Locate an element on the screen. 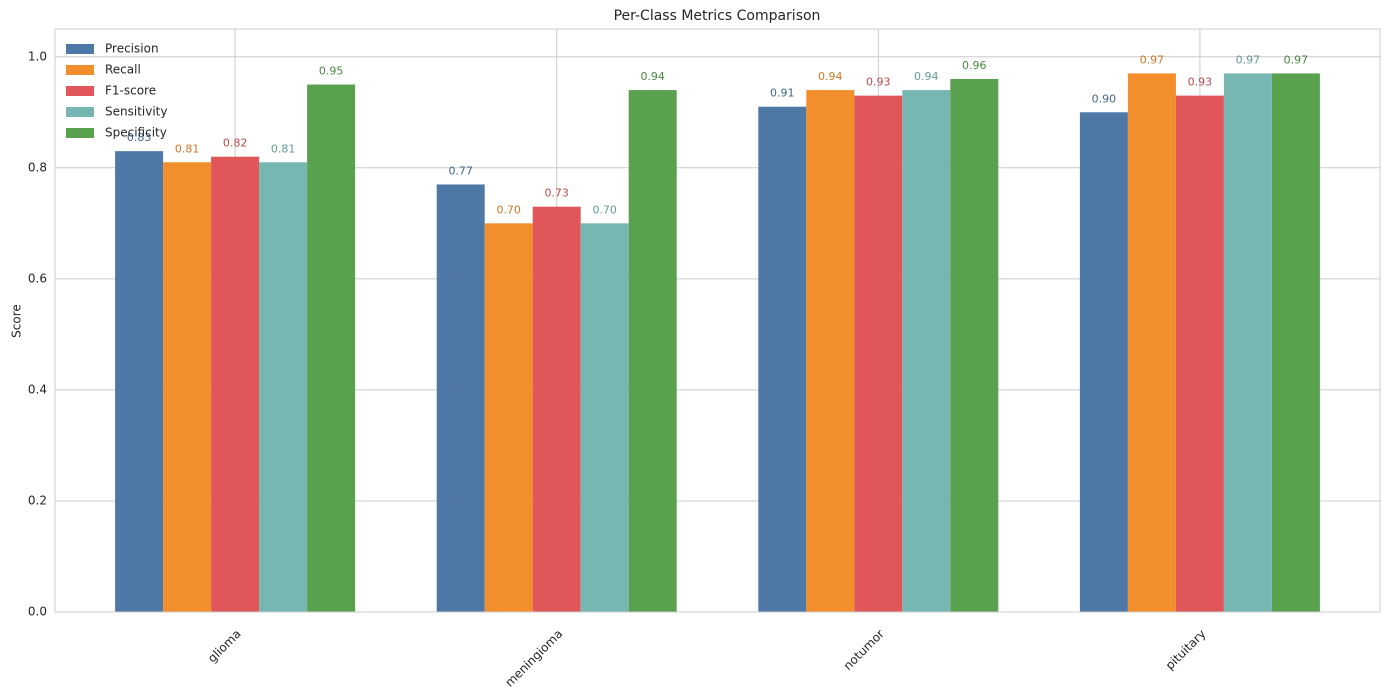 This screenshot has height=690, width=1389. x-tick-label: notumor is located at coordinates (864, 650).